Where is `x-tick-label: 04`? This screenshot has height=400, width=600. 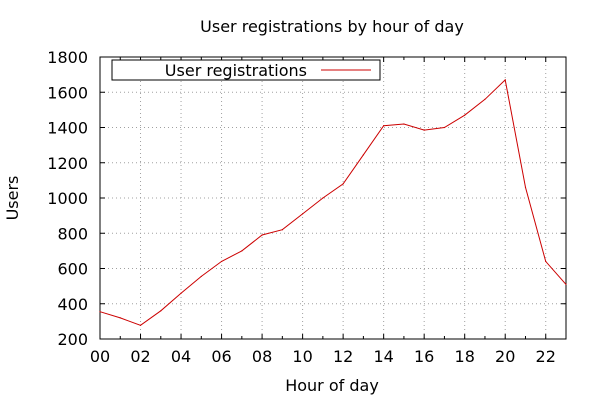 x-tick-label: 04 is located at coordinates (181, 356).